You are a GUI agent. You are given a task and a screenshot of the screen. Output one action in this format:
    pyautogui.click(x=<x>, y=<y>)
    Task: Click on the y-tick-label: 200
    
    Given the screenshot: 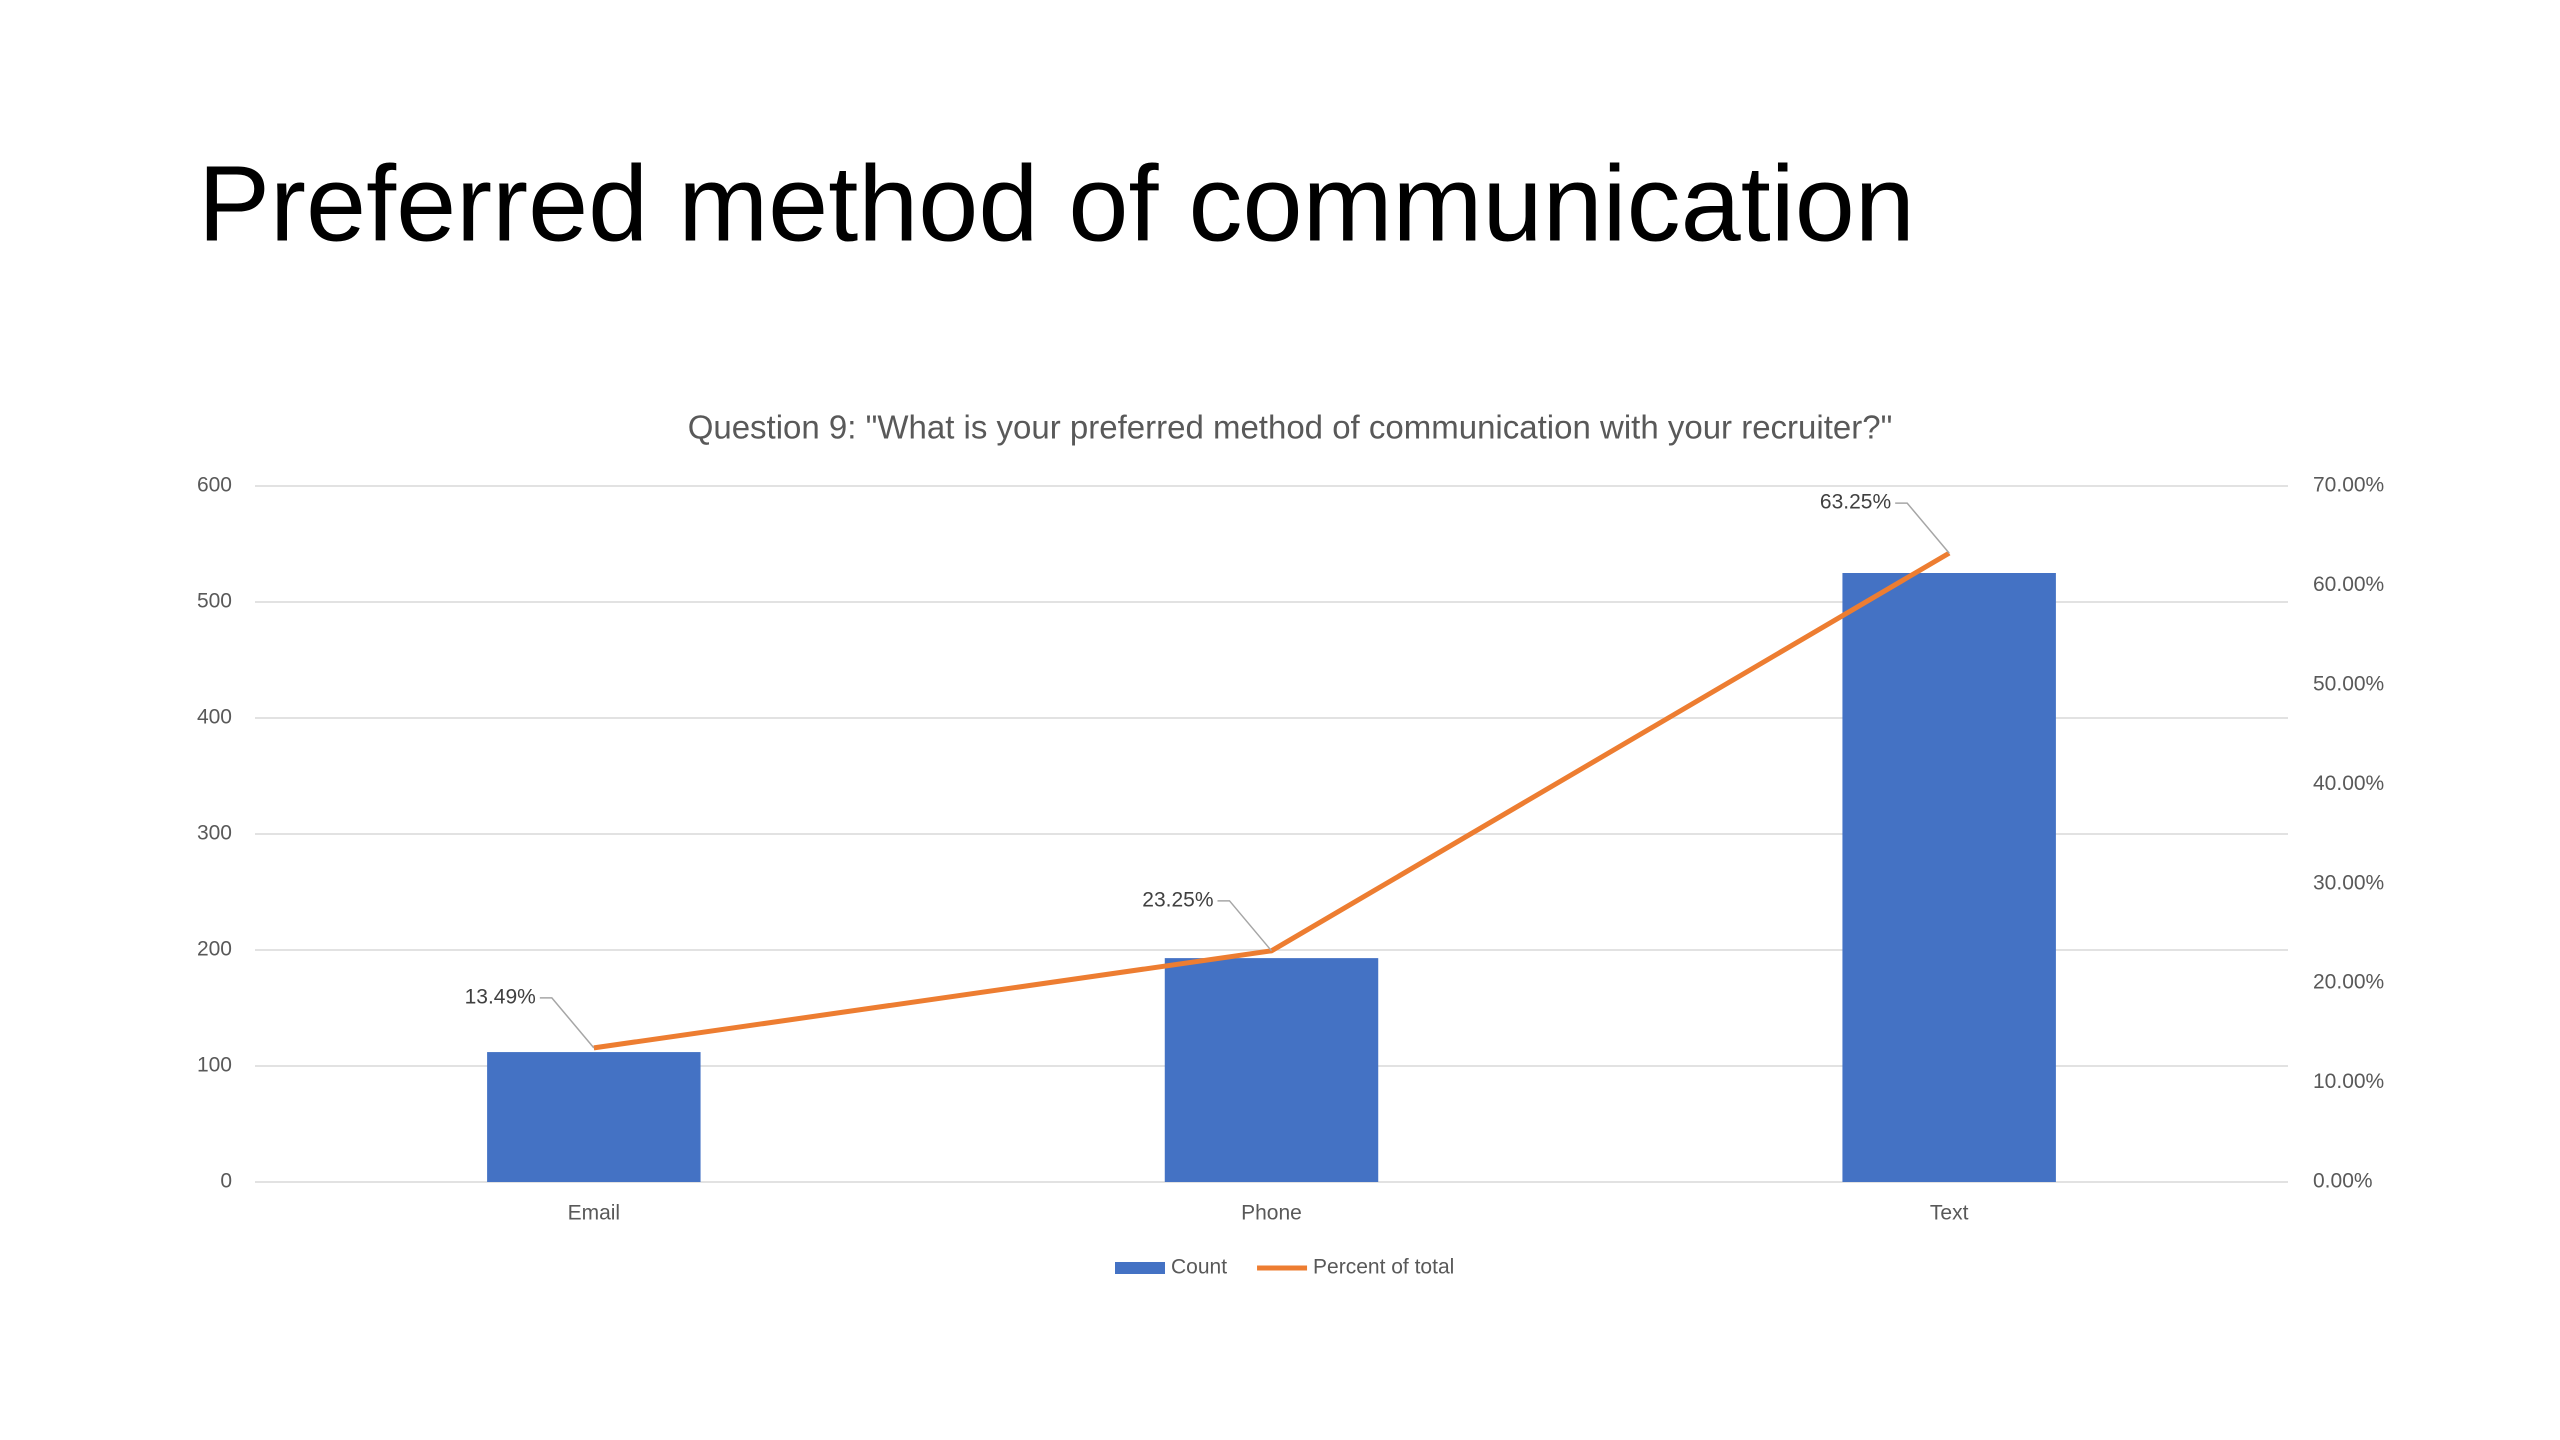 What is the action you would take?
    pyautogui.click(x=214, y=949)
    